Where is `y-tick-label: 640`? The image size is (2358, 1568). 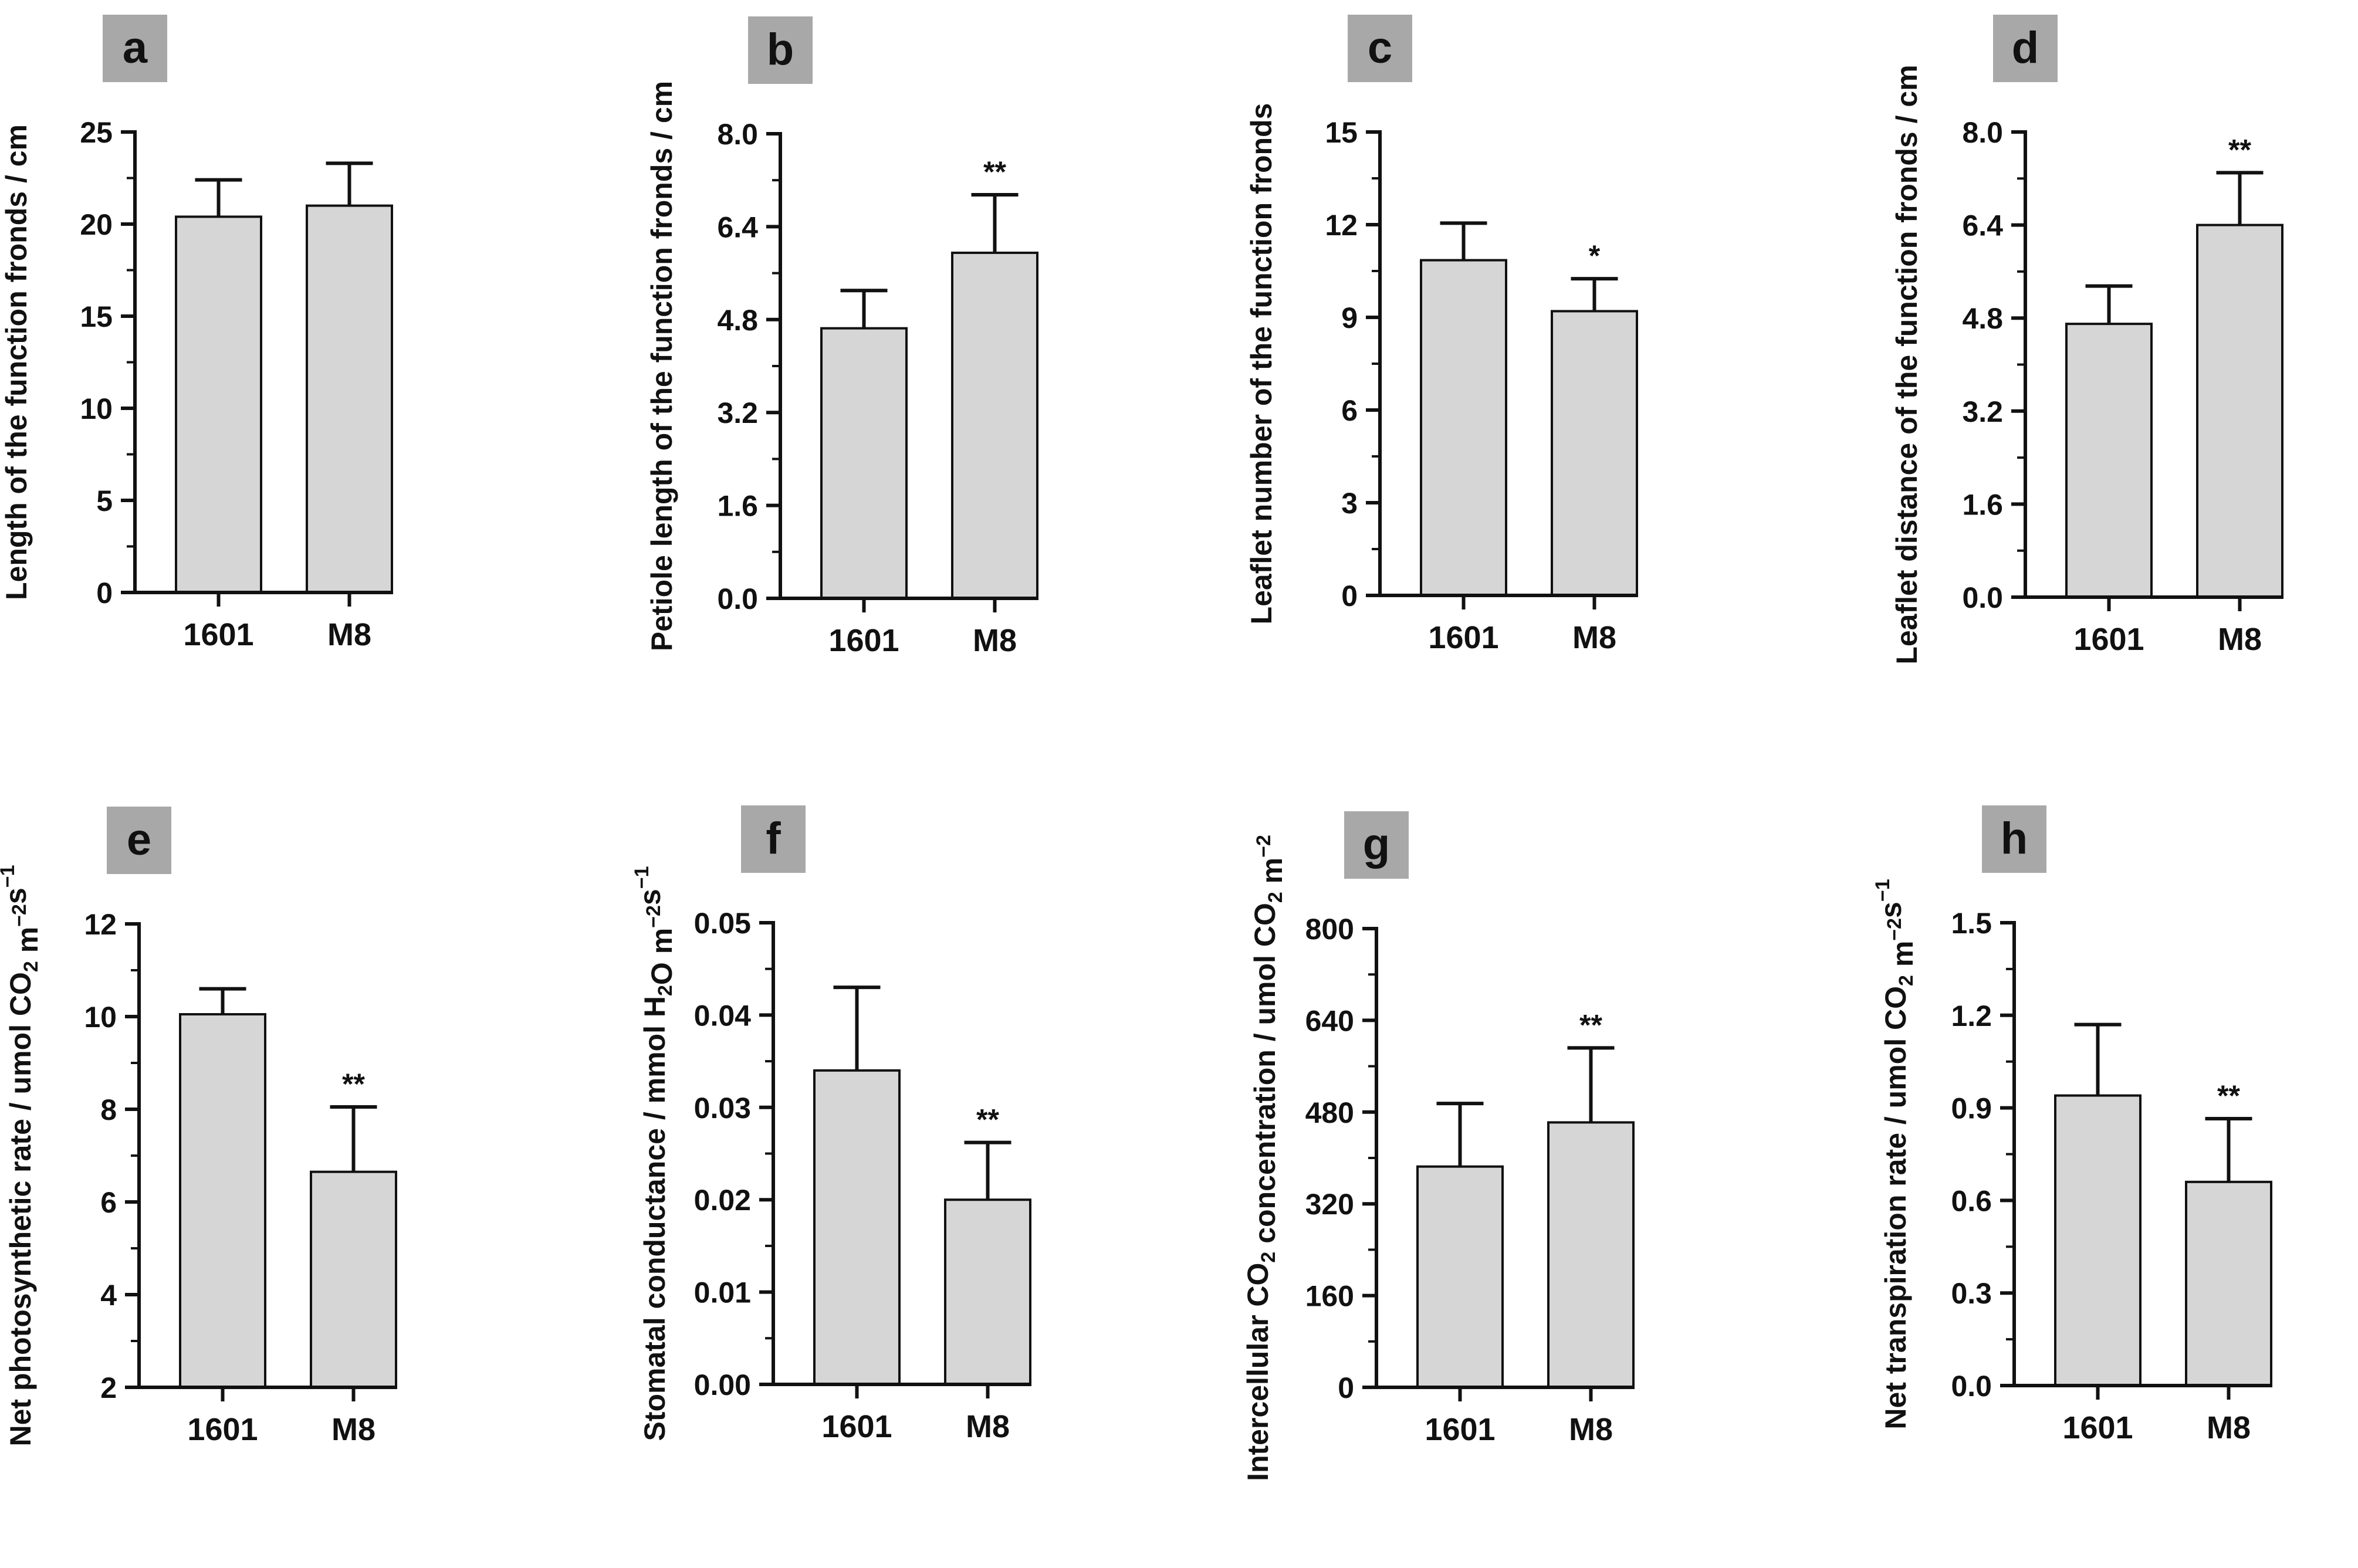
y-tick-label: 640 is located at coordinates (1329, 1020).